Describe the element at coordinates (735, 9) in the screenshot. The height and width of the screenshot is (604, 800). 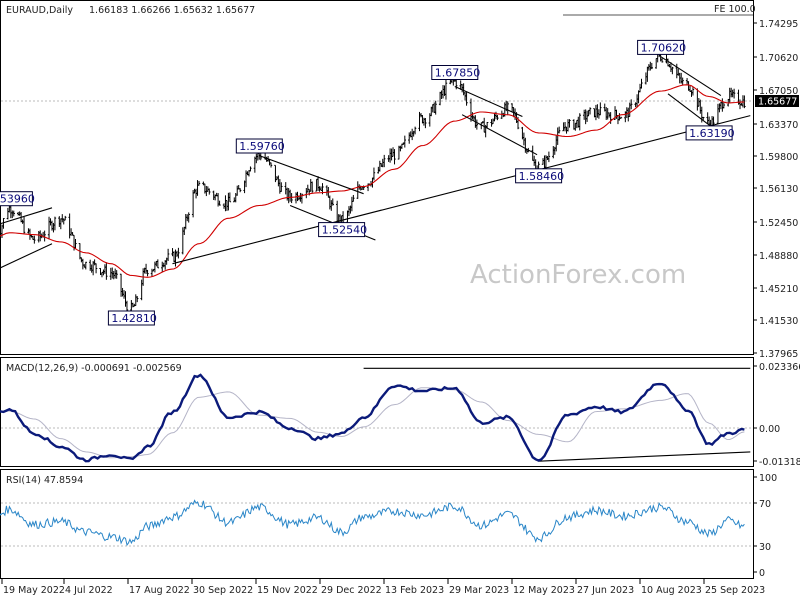
I see `fe-label: FE 100.0` at that location.